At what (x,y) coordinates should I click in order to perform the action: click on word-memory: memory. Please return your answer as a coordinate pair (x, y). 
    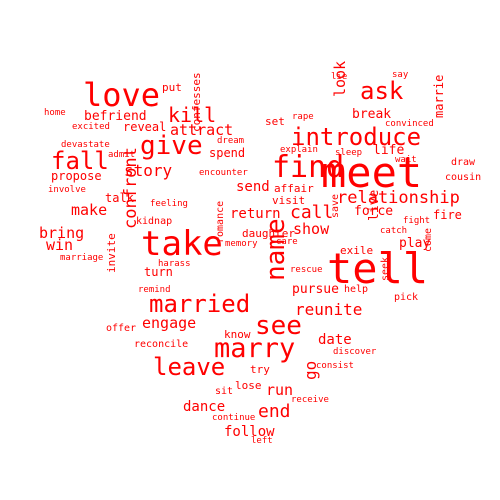
    Looking at the image, I should click on (241, 244).